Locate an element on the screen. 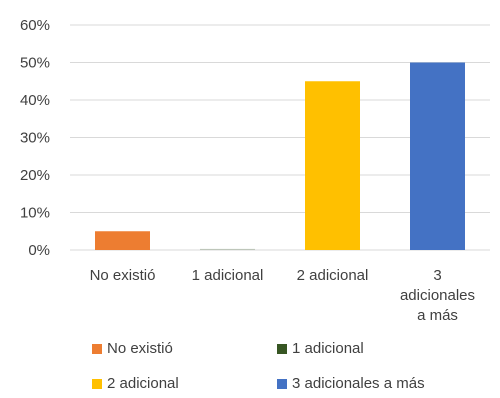 The image size is (500, 398). y-tick-label-2: 20% is located at coordinates (35, 175).